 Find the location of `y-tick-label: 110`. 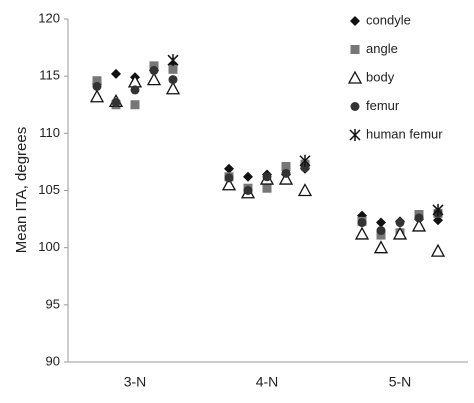

y-tick-label: 110 is located at coordinates (49, 132).